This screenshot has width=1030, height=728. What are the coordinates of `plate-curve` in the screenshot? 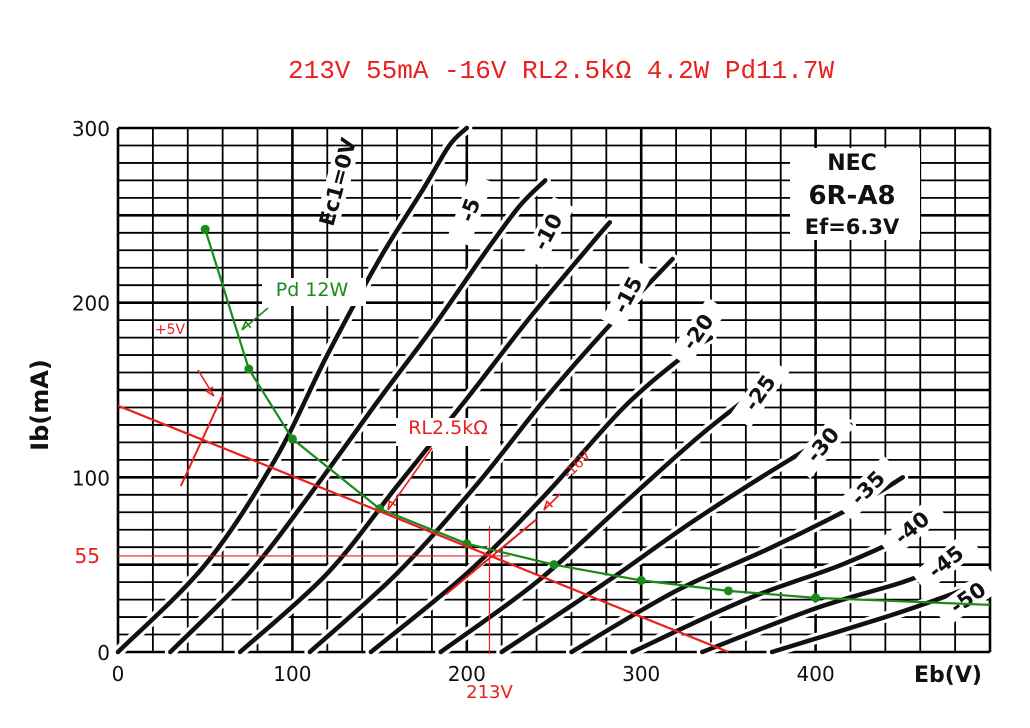 It's located at (610, 512).